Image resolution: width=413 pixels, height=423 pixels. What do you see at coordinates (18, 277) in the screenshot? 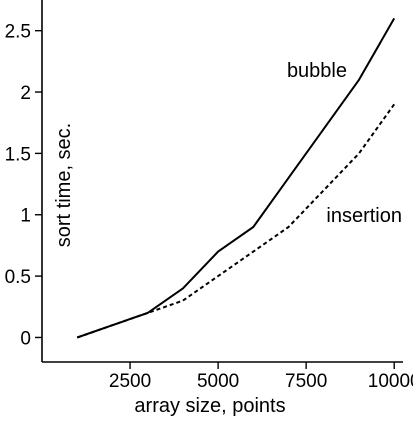
I see `y-tick-label: 0.5` at bounding box center [18, 277].